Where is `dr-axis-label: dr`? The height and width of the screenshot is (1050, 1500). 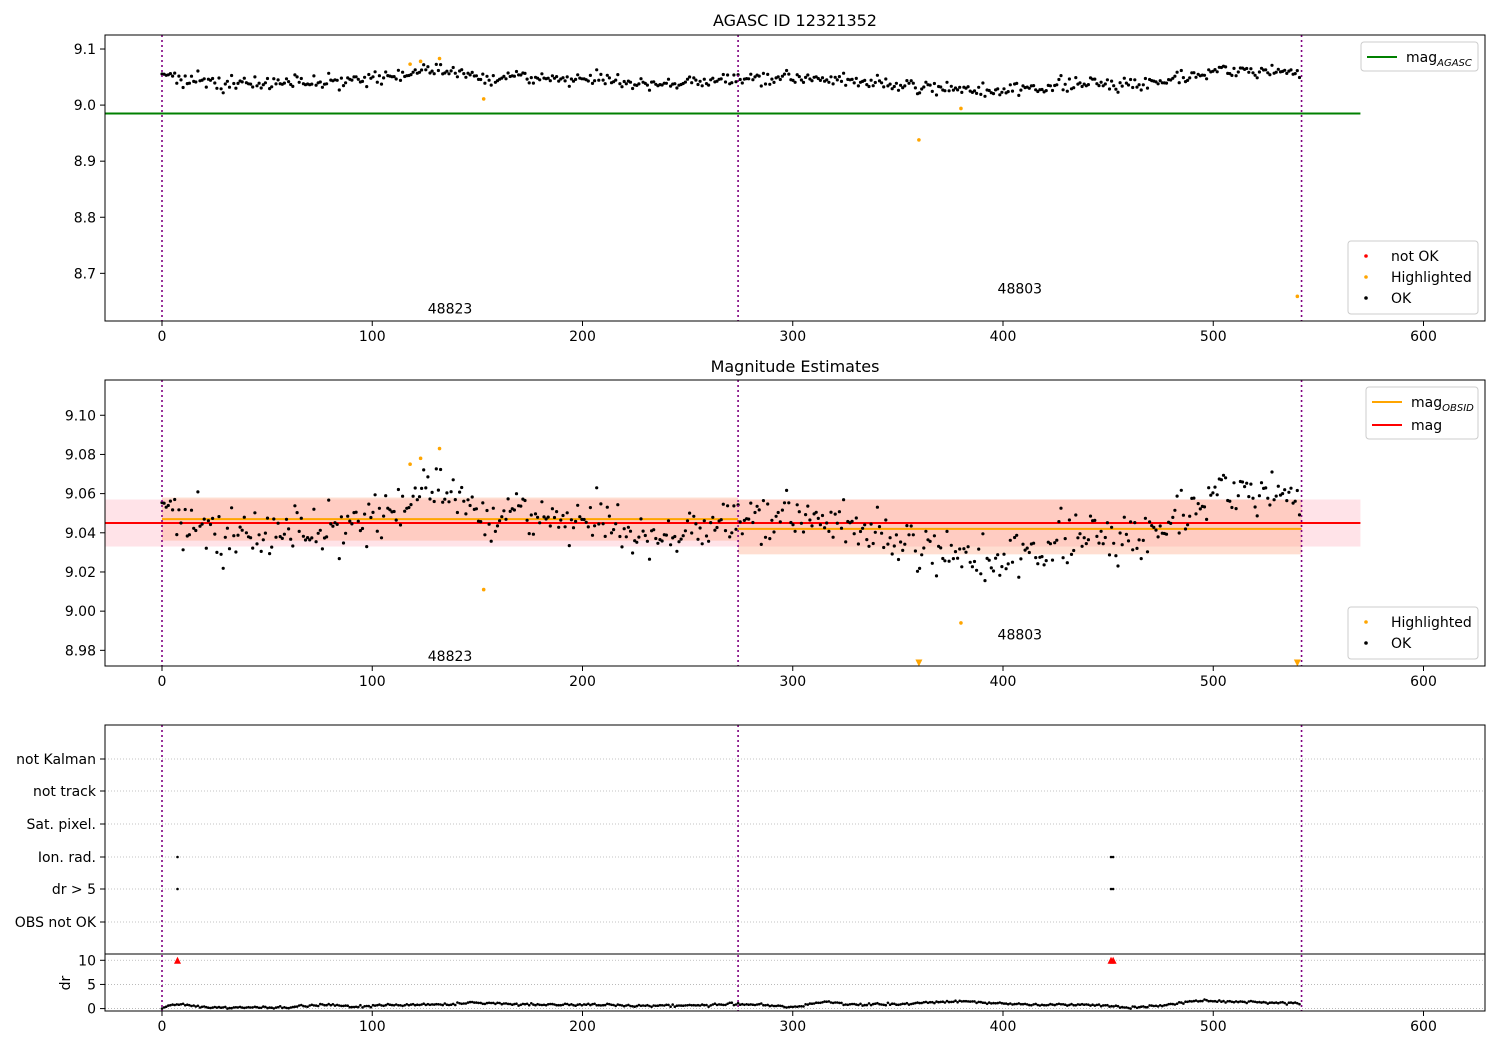 dr-axis-label: dr is located at coordinates (66, 982).